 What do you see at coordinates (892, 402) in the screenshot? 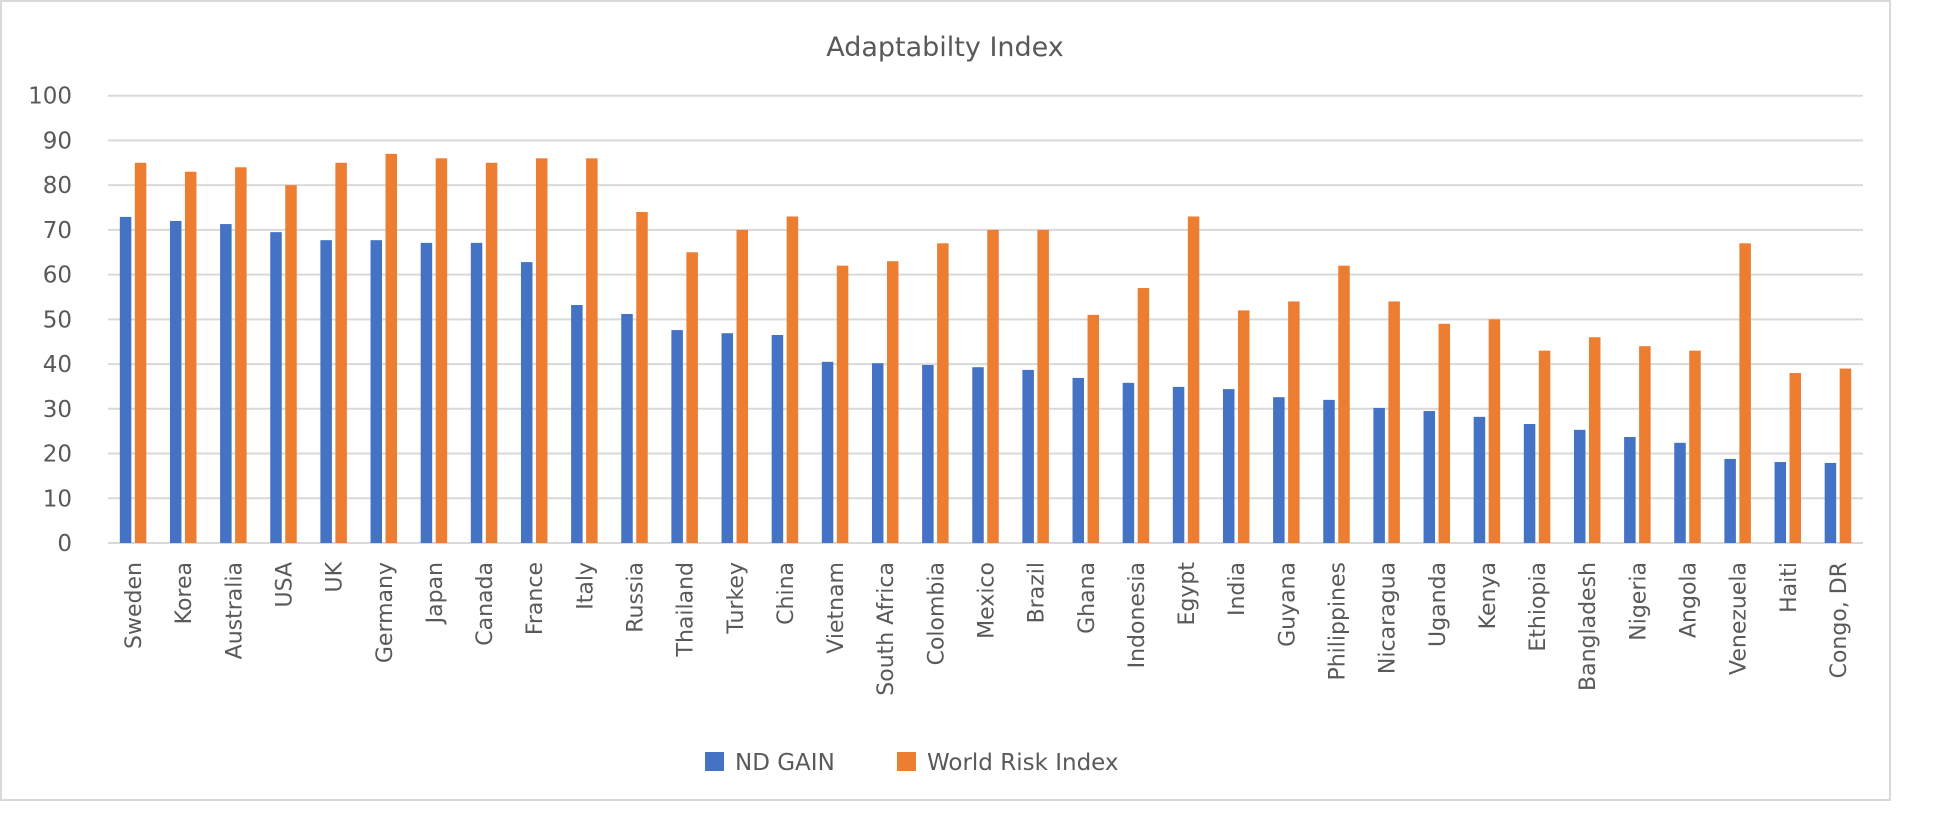
I see `bar-world-risk-index-south-africa` at bounding box center [892, 402].